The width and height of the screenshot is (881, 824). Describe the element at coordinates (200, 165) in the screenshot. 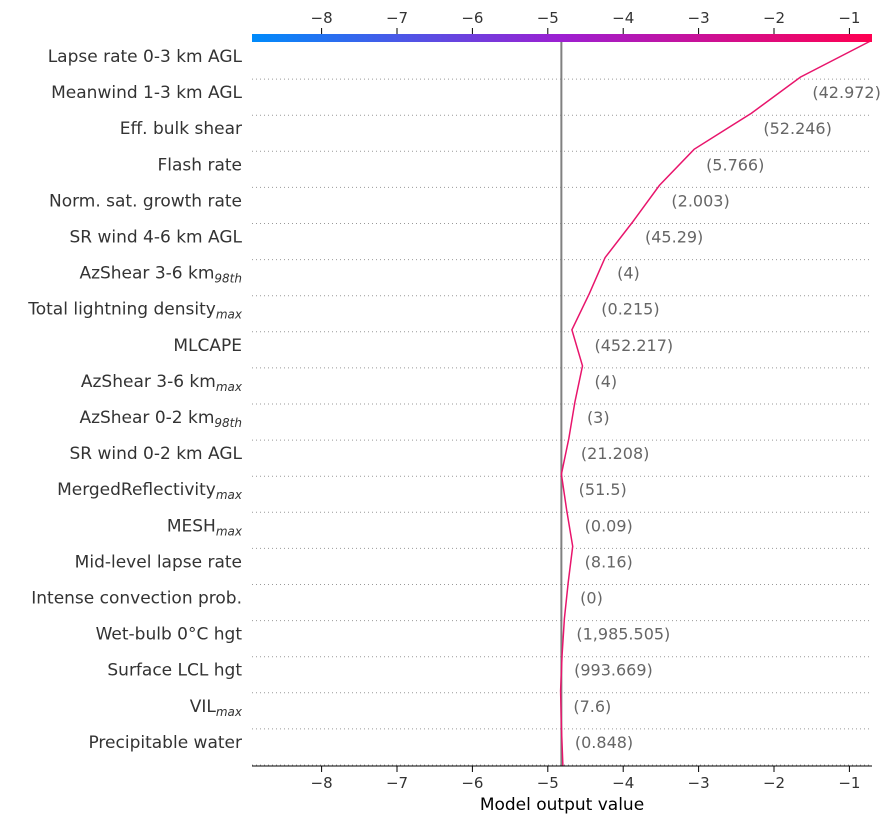

I see `feature-label: Flash rate` at that location.